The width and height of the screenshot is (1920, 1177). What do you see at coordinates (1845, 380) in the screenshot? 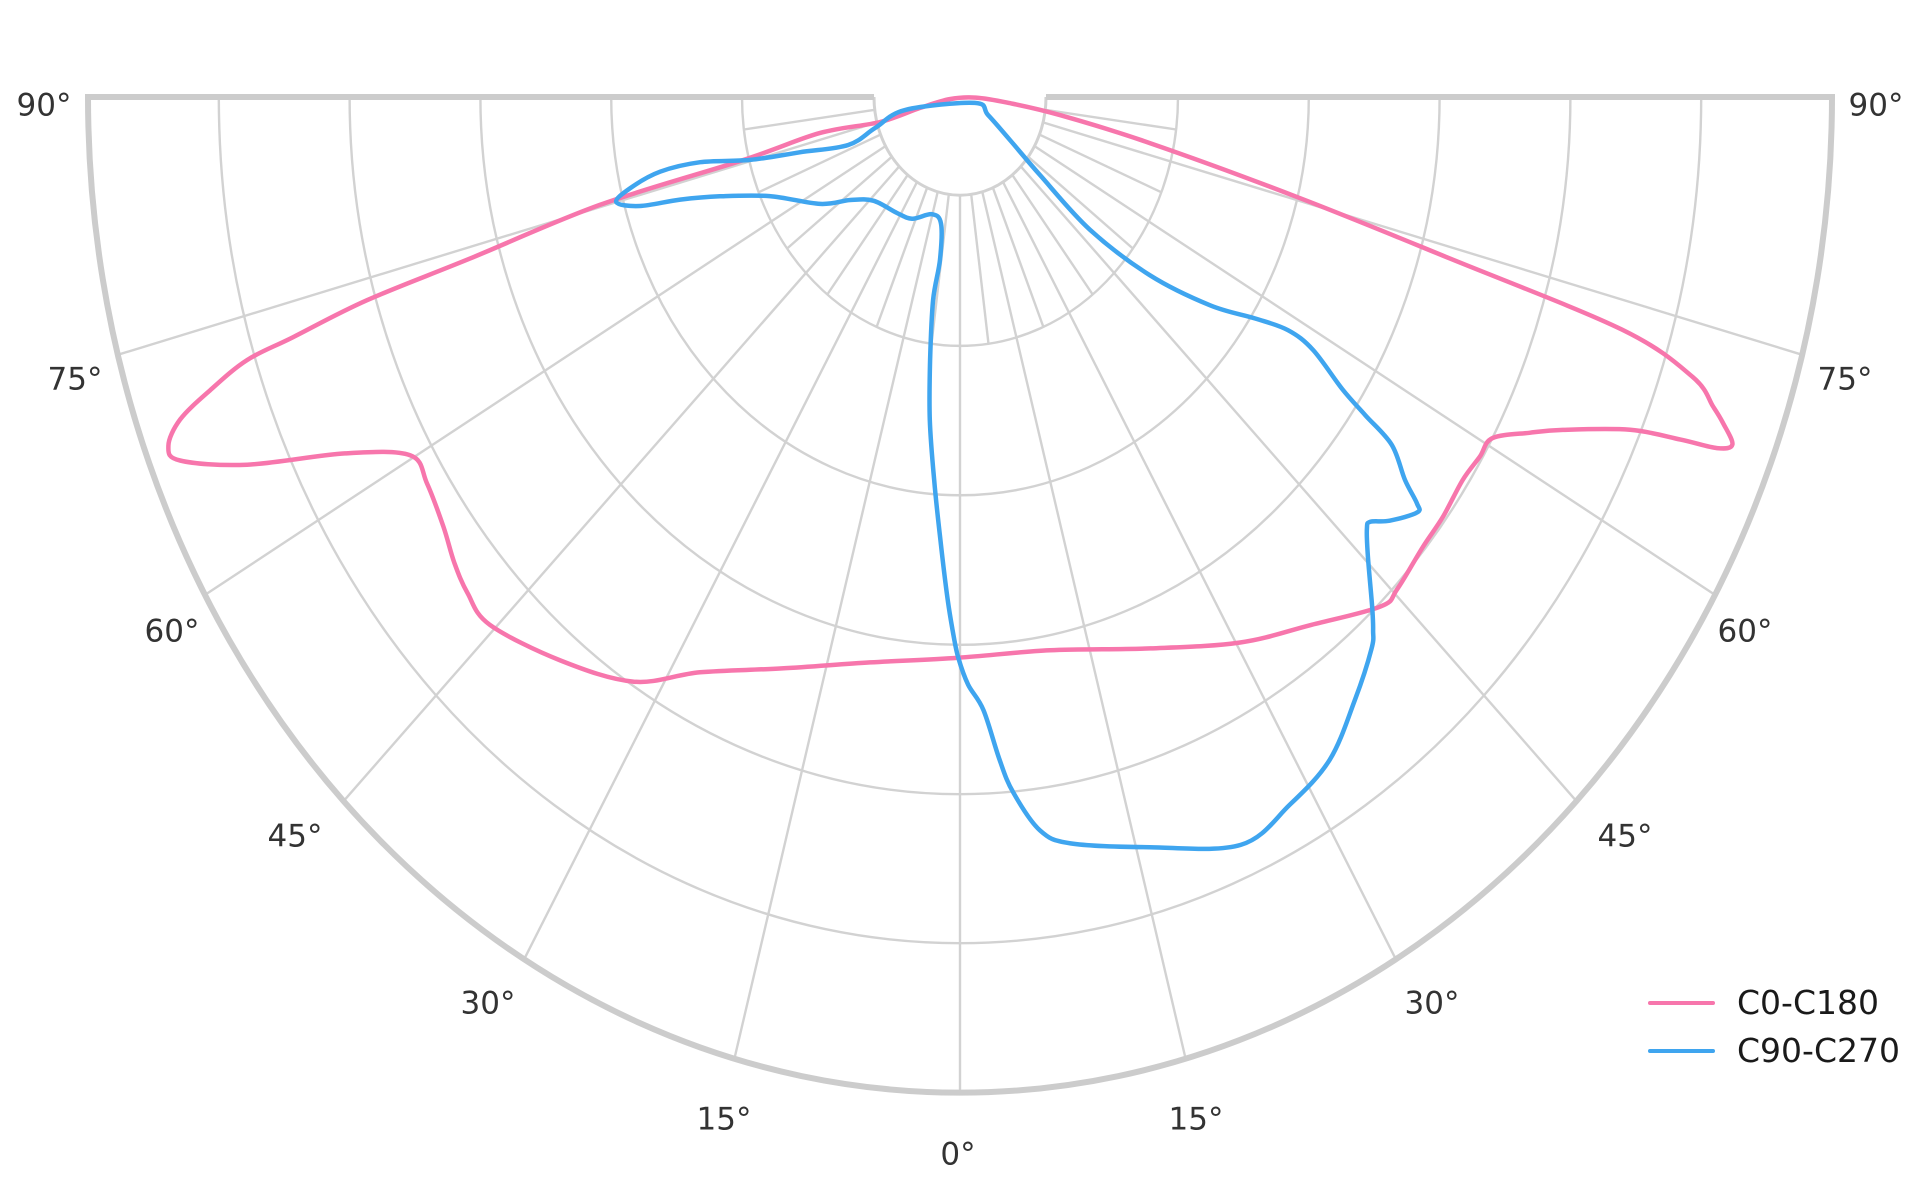
I see `angle-label-11-75deg: 75°` at bounding box center [1845, 380].